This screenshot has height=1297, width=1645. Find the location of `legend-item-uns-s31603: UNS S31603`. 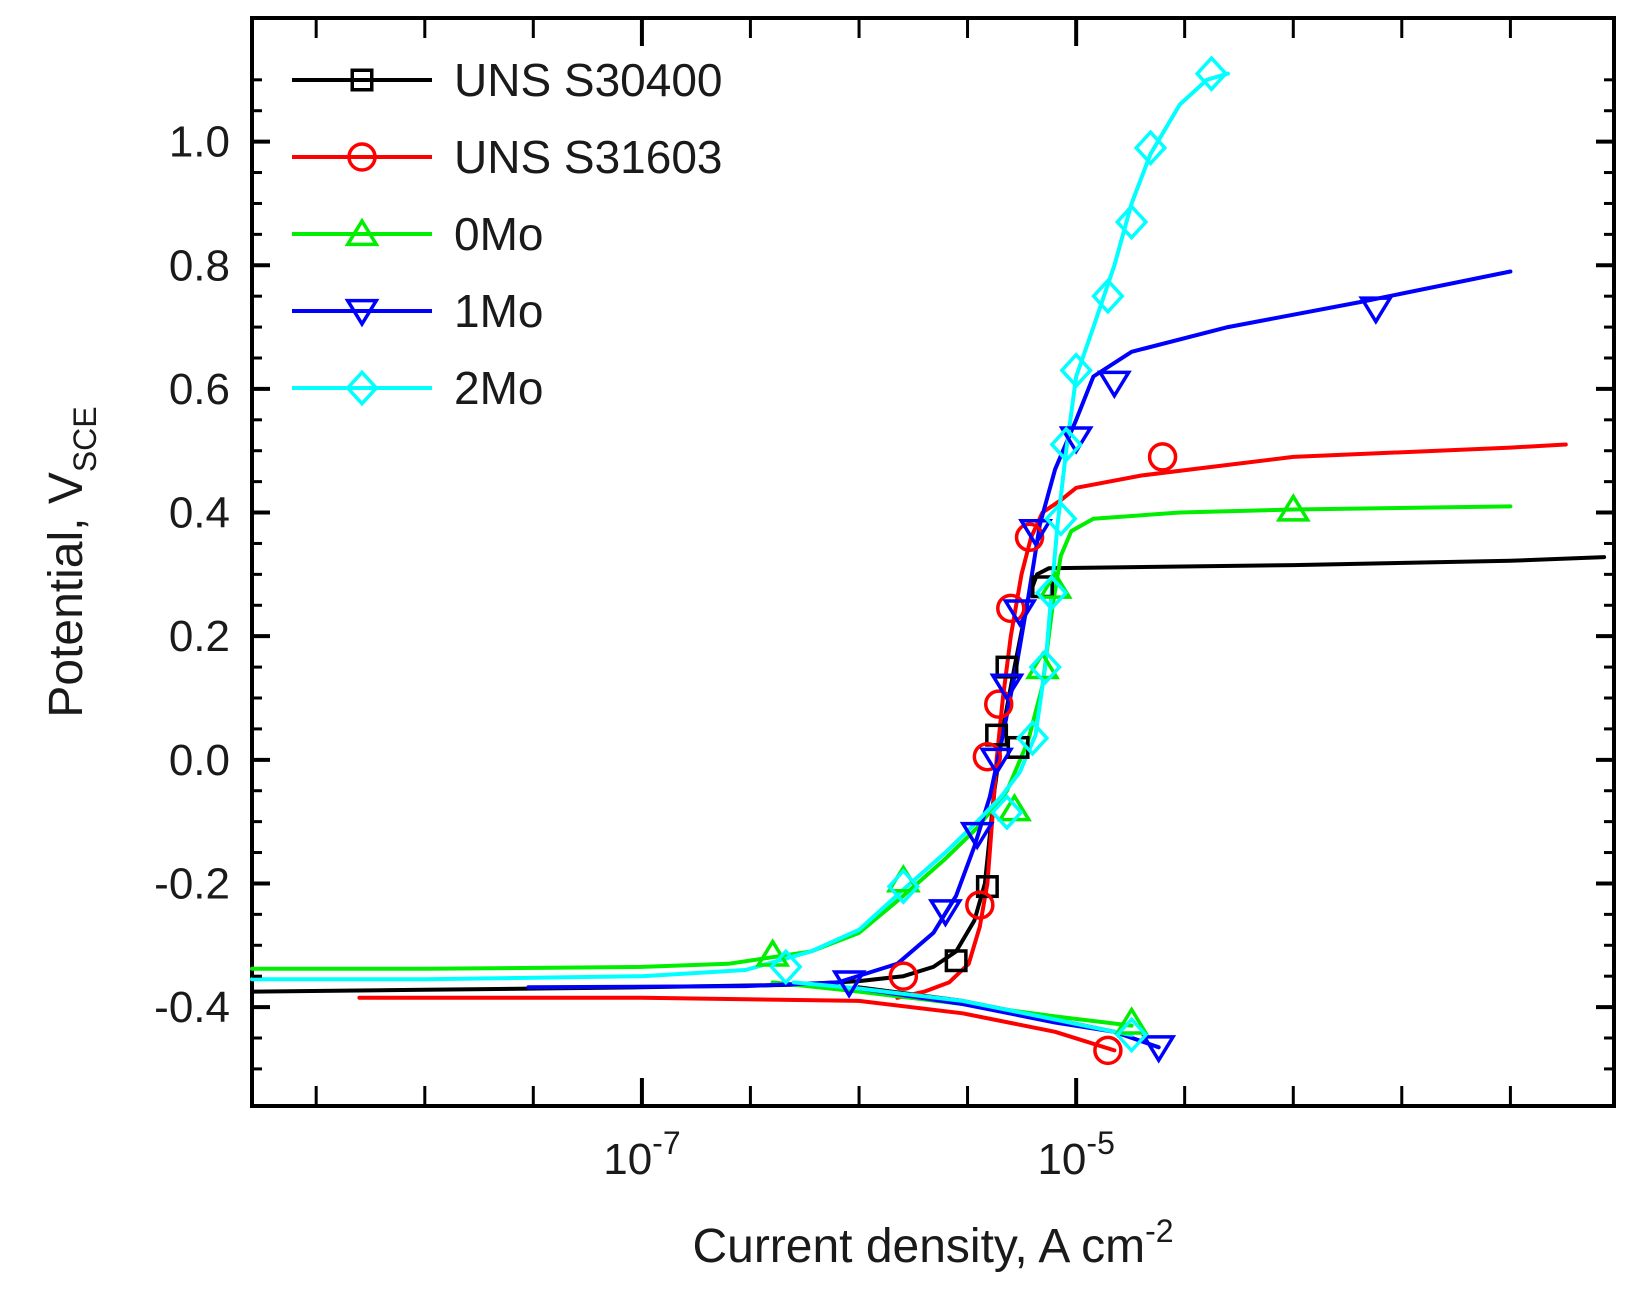

legend-item-uns-s31603: UNS S31603 is located at coordinates (507, 157).